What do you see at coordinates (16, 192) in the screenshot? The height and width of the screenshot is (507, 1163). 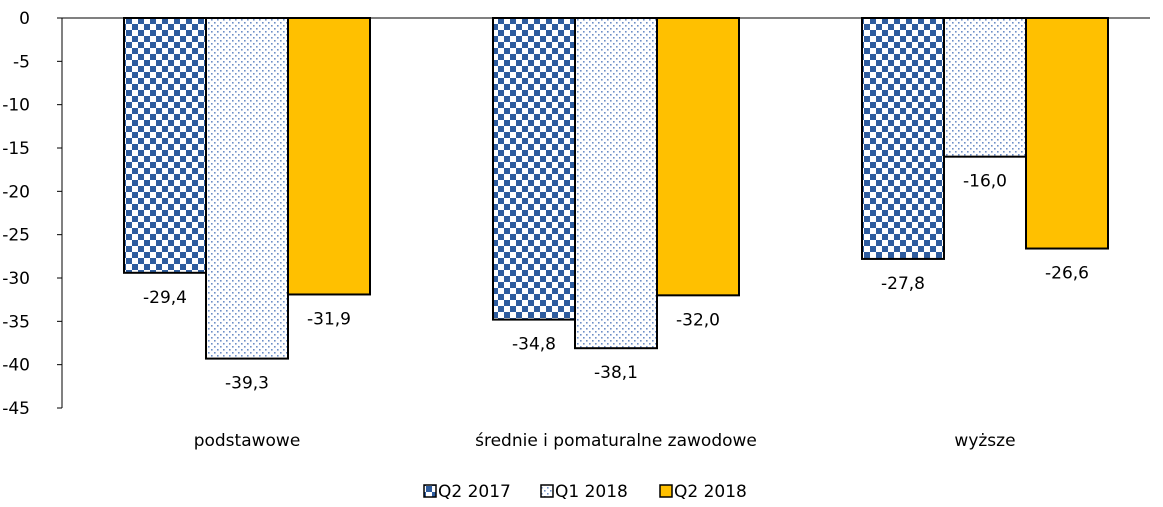 I see `y-tick-label: -20` at bounding box center [16, 192].